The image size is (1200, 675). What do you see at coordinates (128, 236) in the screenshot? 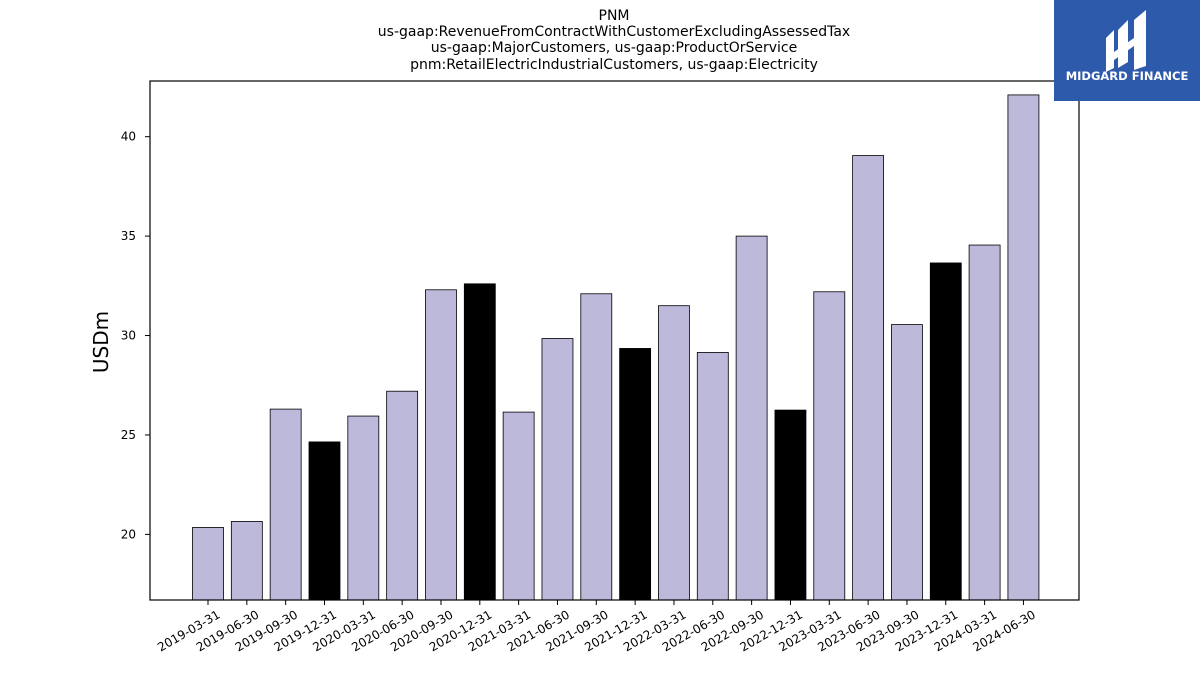
I see `y-tick-label: 35` at bounding box center [128, 236].